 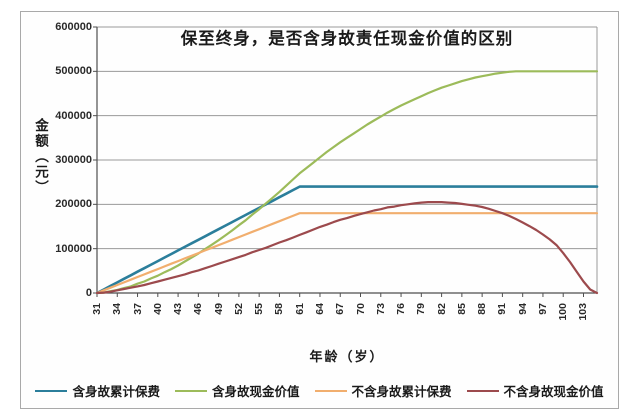 What do you see at coordinates (522, 309) in the screenshot?
I see `x-tick-label: 94` at bounding box center [522, 309].